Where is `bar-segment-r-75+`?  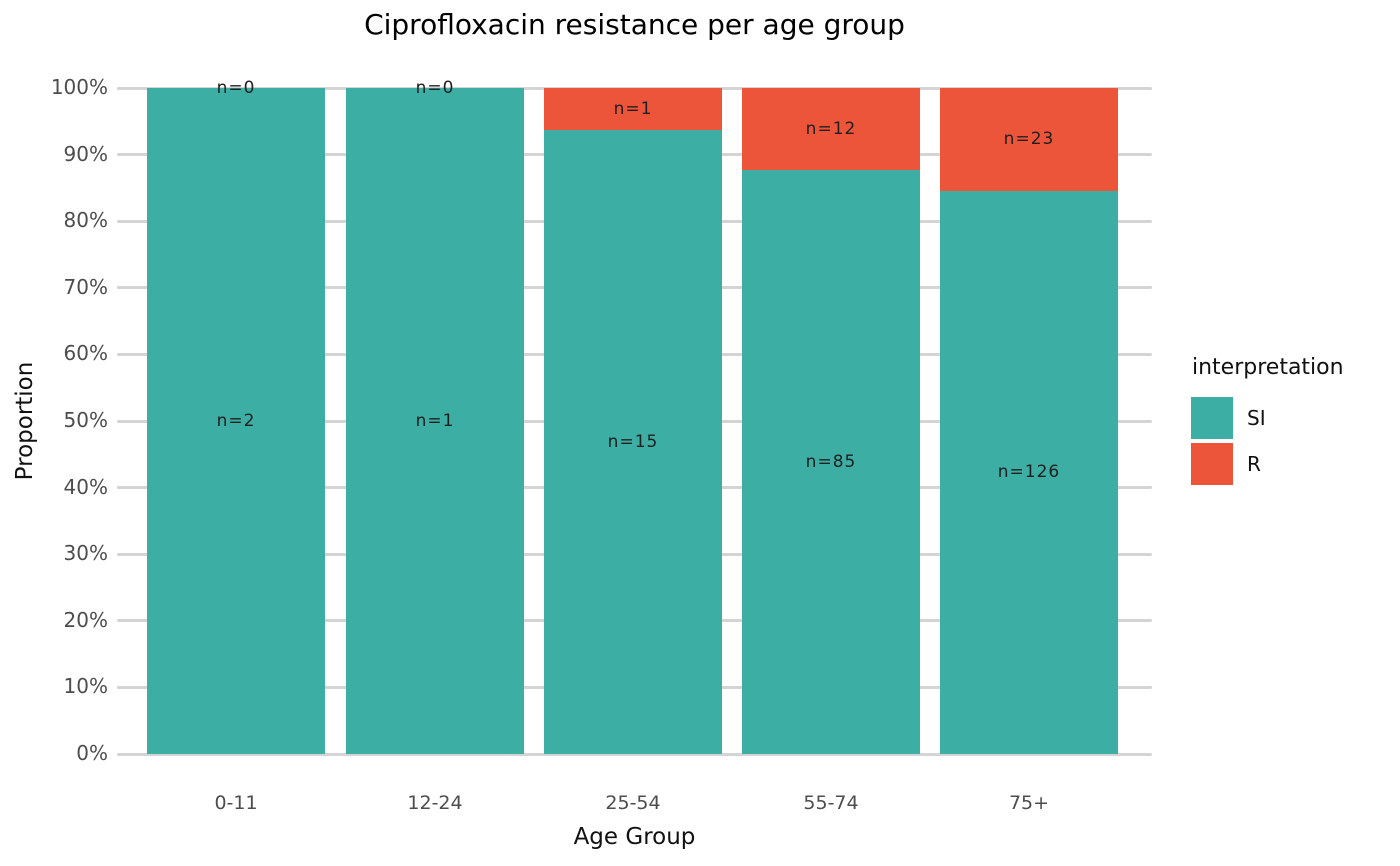
bar-segment-r-75+ is located at coordinates (1029, 139).